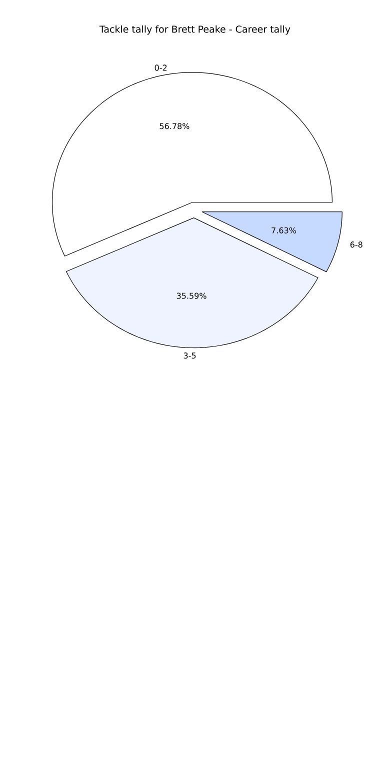 This screenshot has height=780, width=390. I want to click on slice-label: 0-2, so click(160, 67).